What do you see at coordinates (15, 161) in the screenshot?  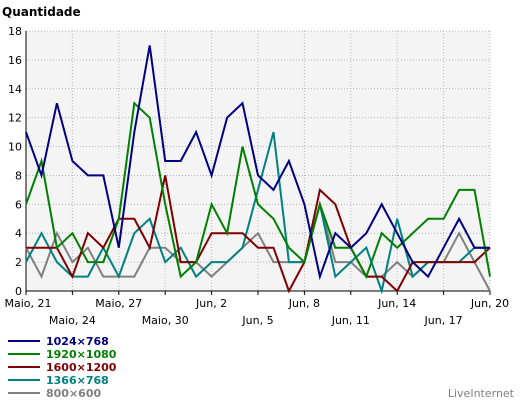 I see `y-tick-labels: 0 2 4 6 8 10 12 14 16 18` at bounding box center [15, 161].